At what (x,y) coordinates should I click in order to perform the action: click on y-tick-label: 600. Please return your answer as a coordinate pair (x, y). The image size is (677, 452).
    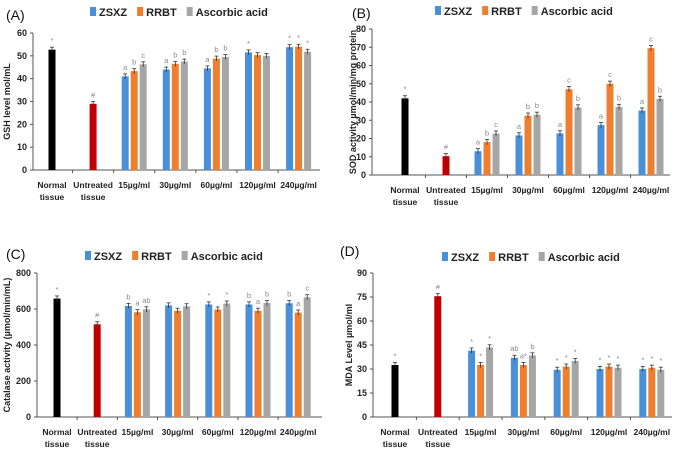
    Looking at the image, I should click on (23, 309).